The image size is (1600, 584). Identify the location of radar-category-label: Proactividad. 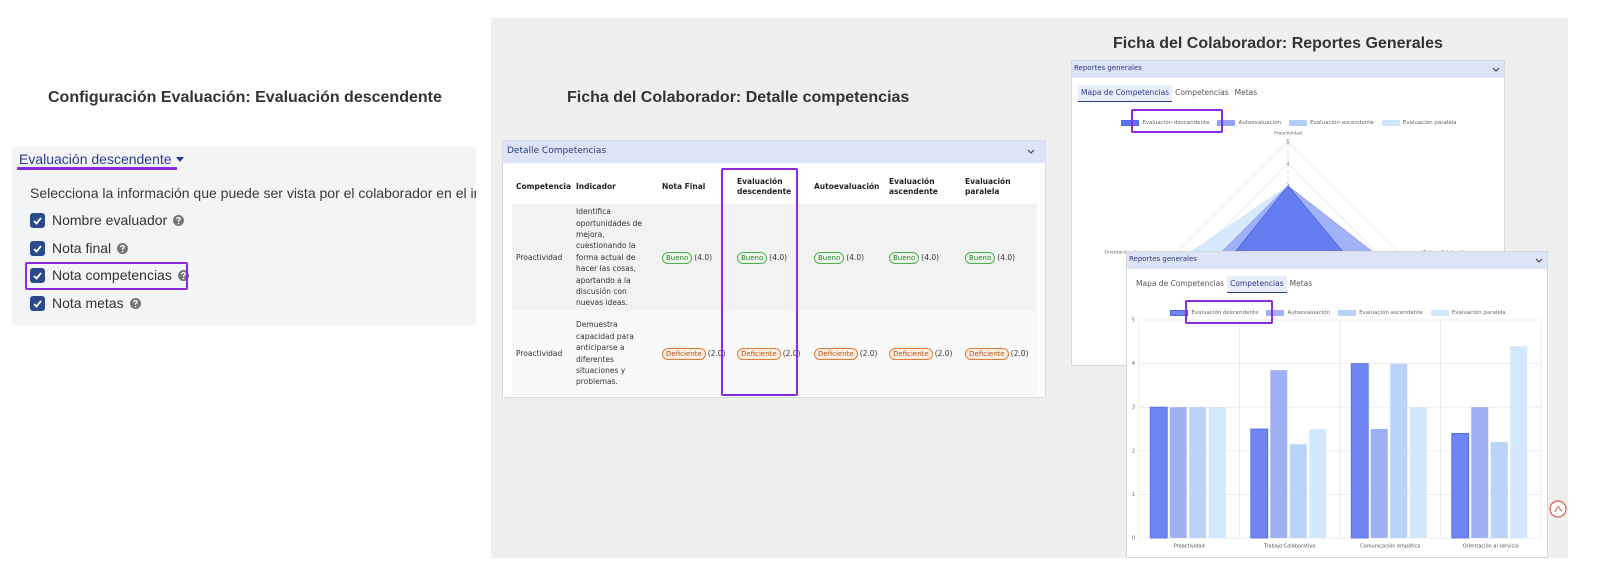
(1288, 134).